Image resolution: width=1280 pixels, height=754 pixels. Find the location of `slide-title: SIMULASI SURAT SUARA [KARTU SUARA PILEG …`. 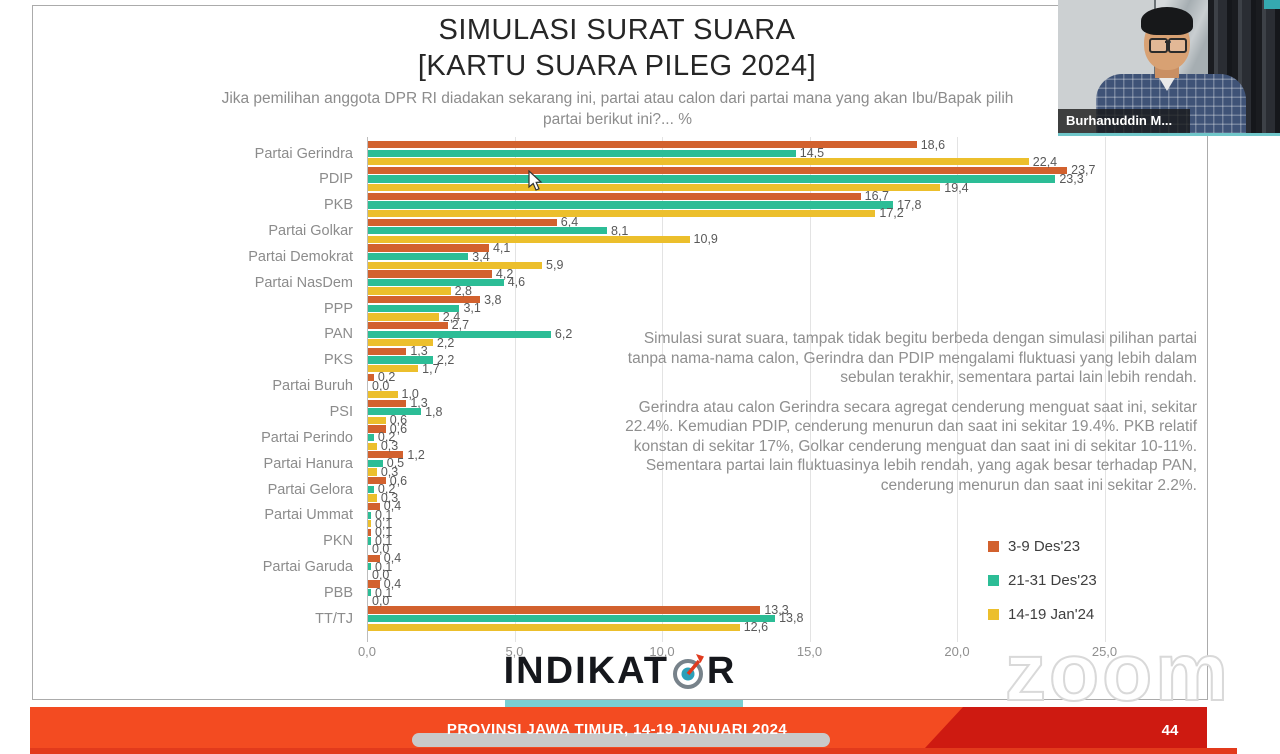

slide-title: SIMULASI SURAT SUARA [KARTU SUARA PILEG … is located at coordinates (617, 48).